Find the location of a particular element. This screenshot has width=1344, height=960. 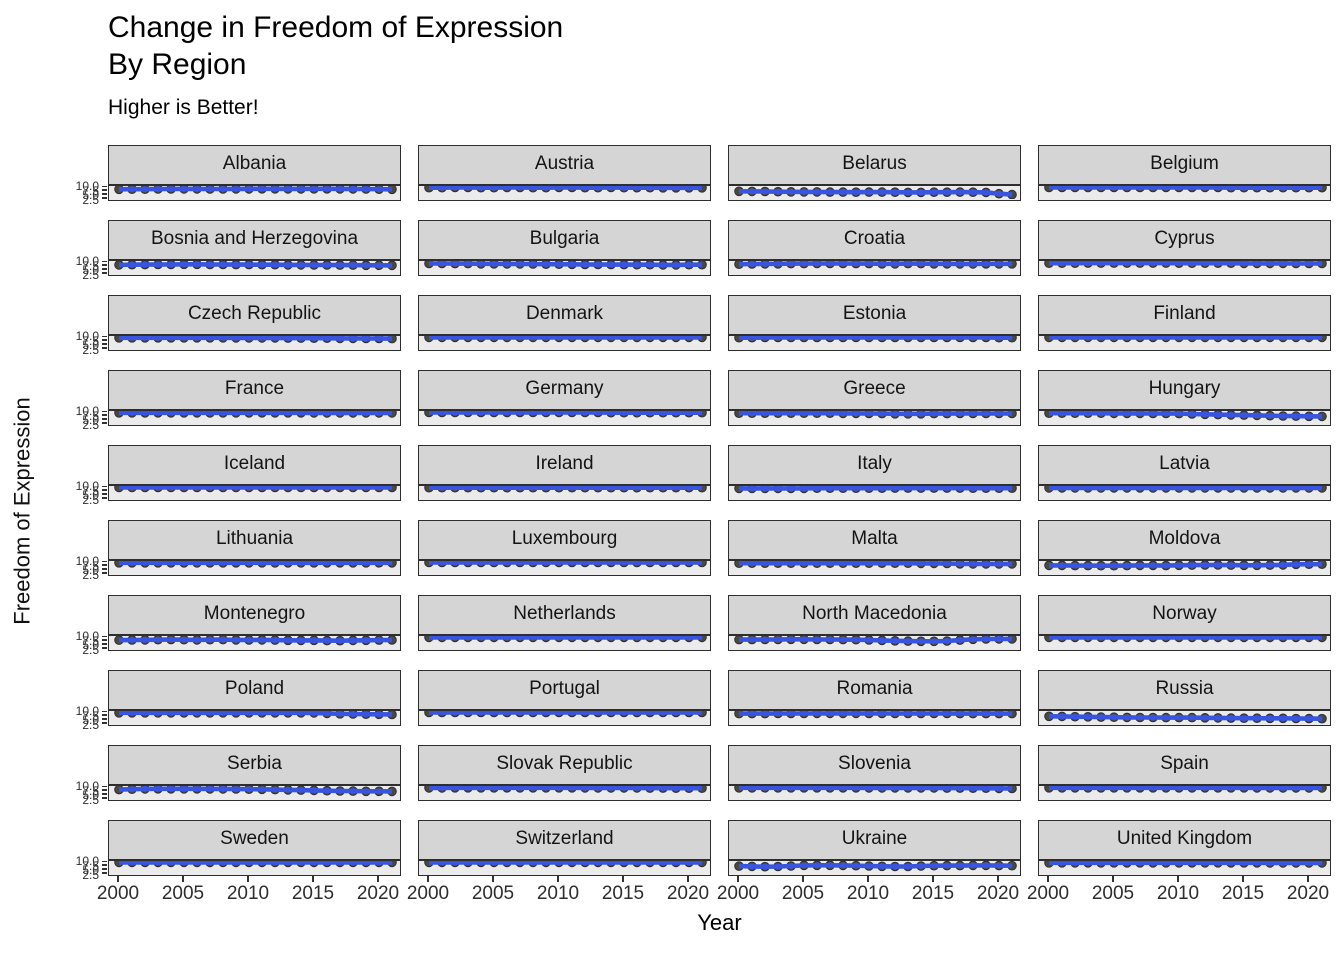

facet-panel: Luxembourg is located at coordinates (564, 548).